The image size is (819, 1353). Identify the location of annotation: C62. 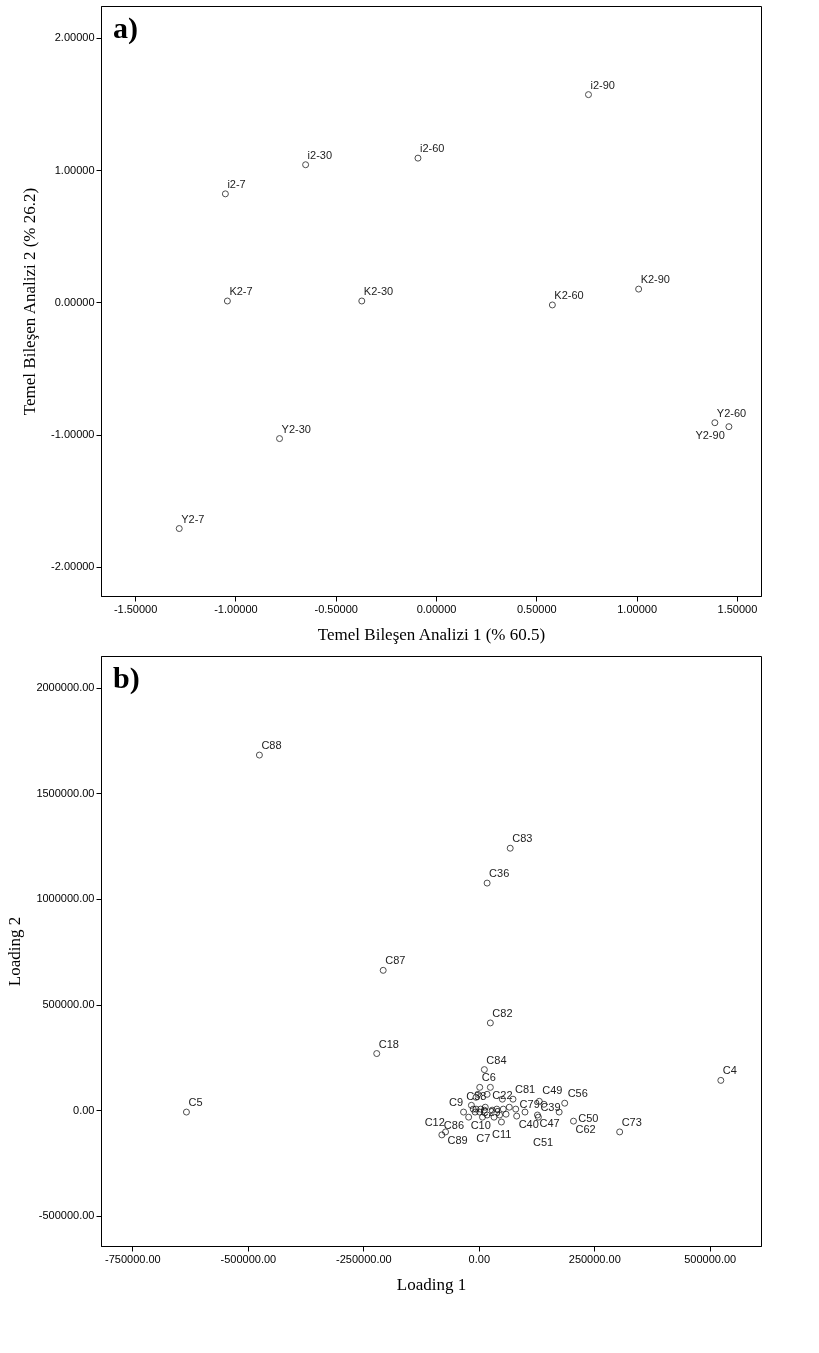
(585, 1129).